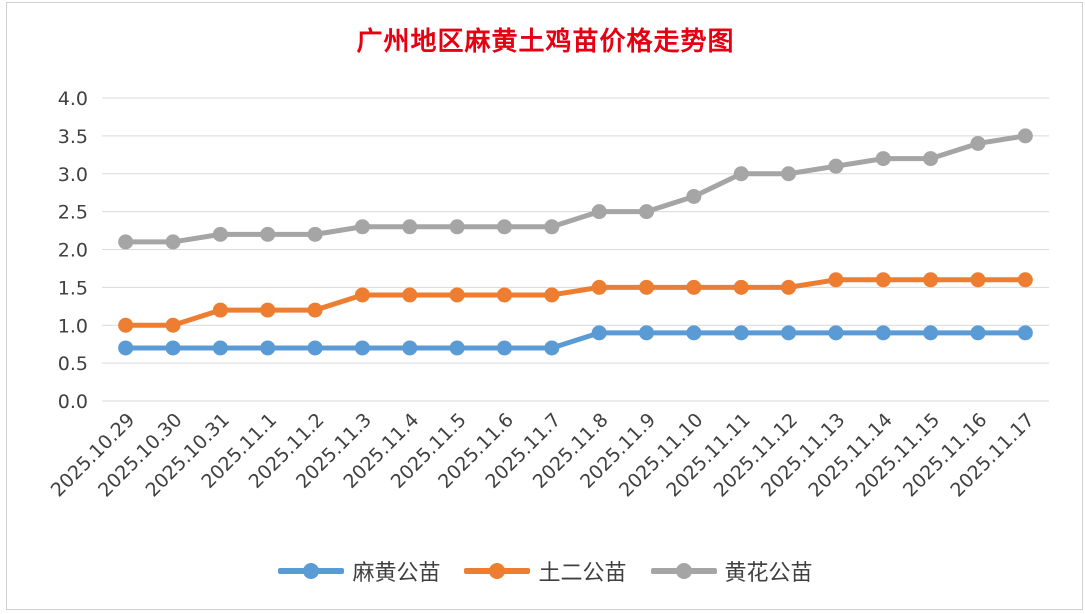 This screenshot has height=614, width=1085. Describe the element at coordinates (73, 137) in the screenshot. I see `y-tick-label: 3.5` at that location.